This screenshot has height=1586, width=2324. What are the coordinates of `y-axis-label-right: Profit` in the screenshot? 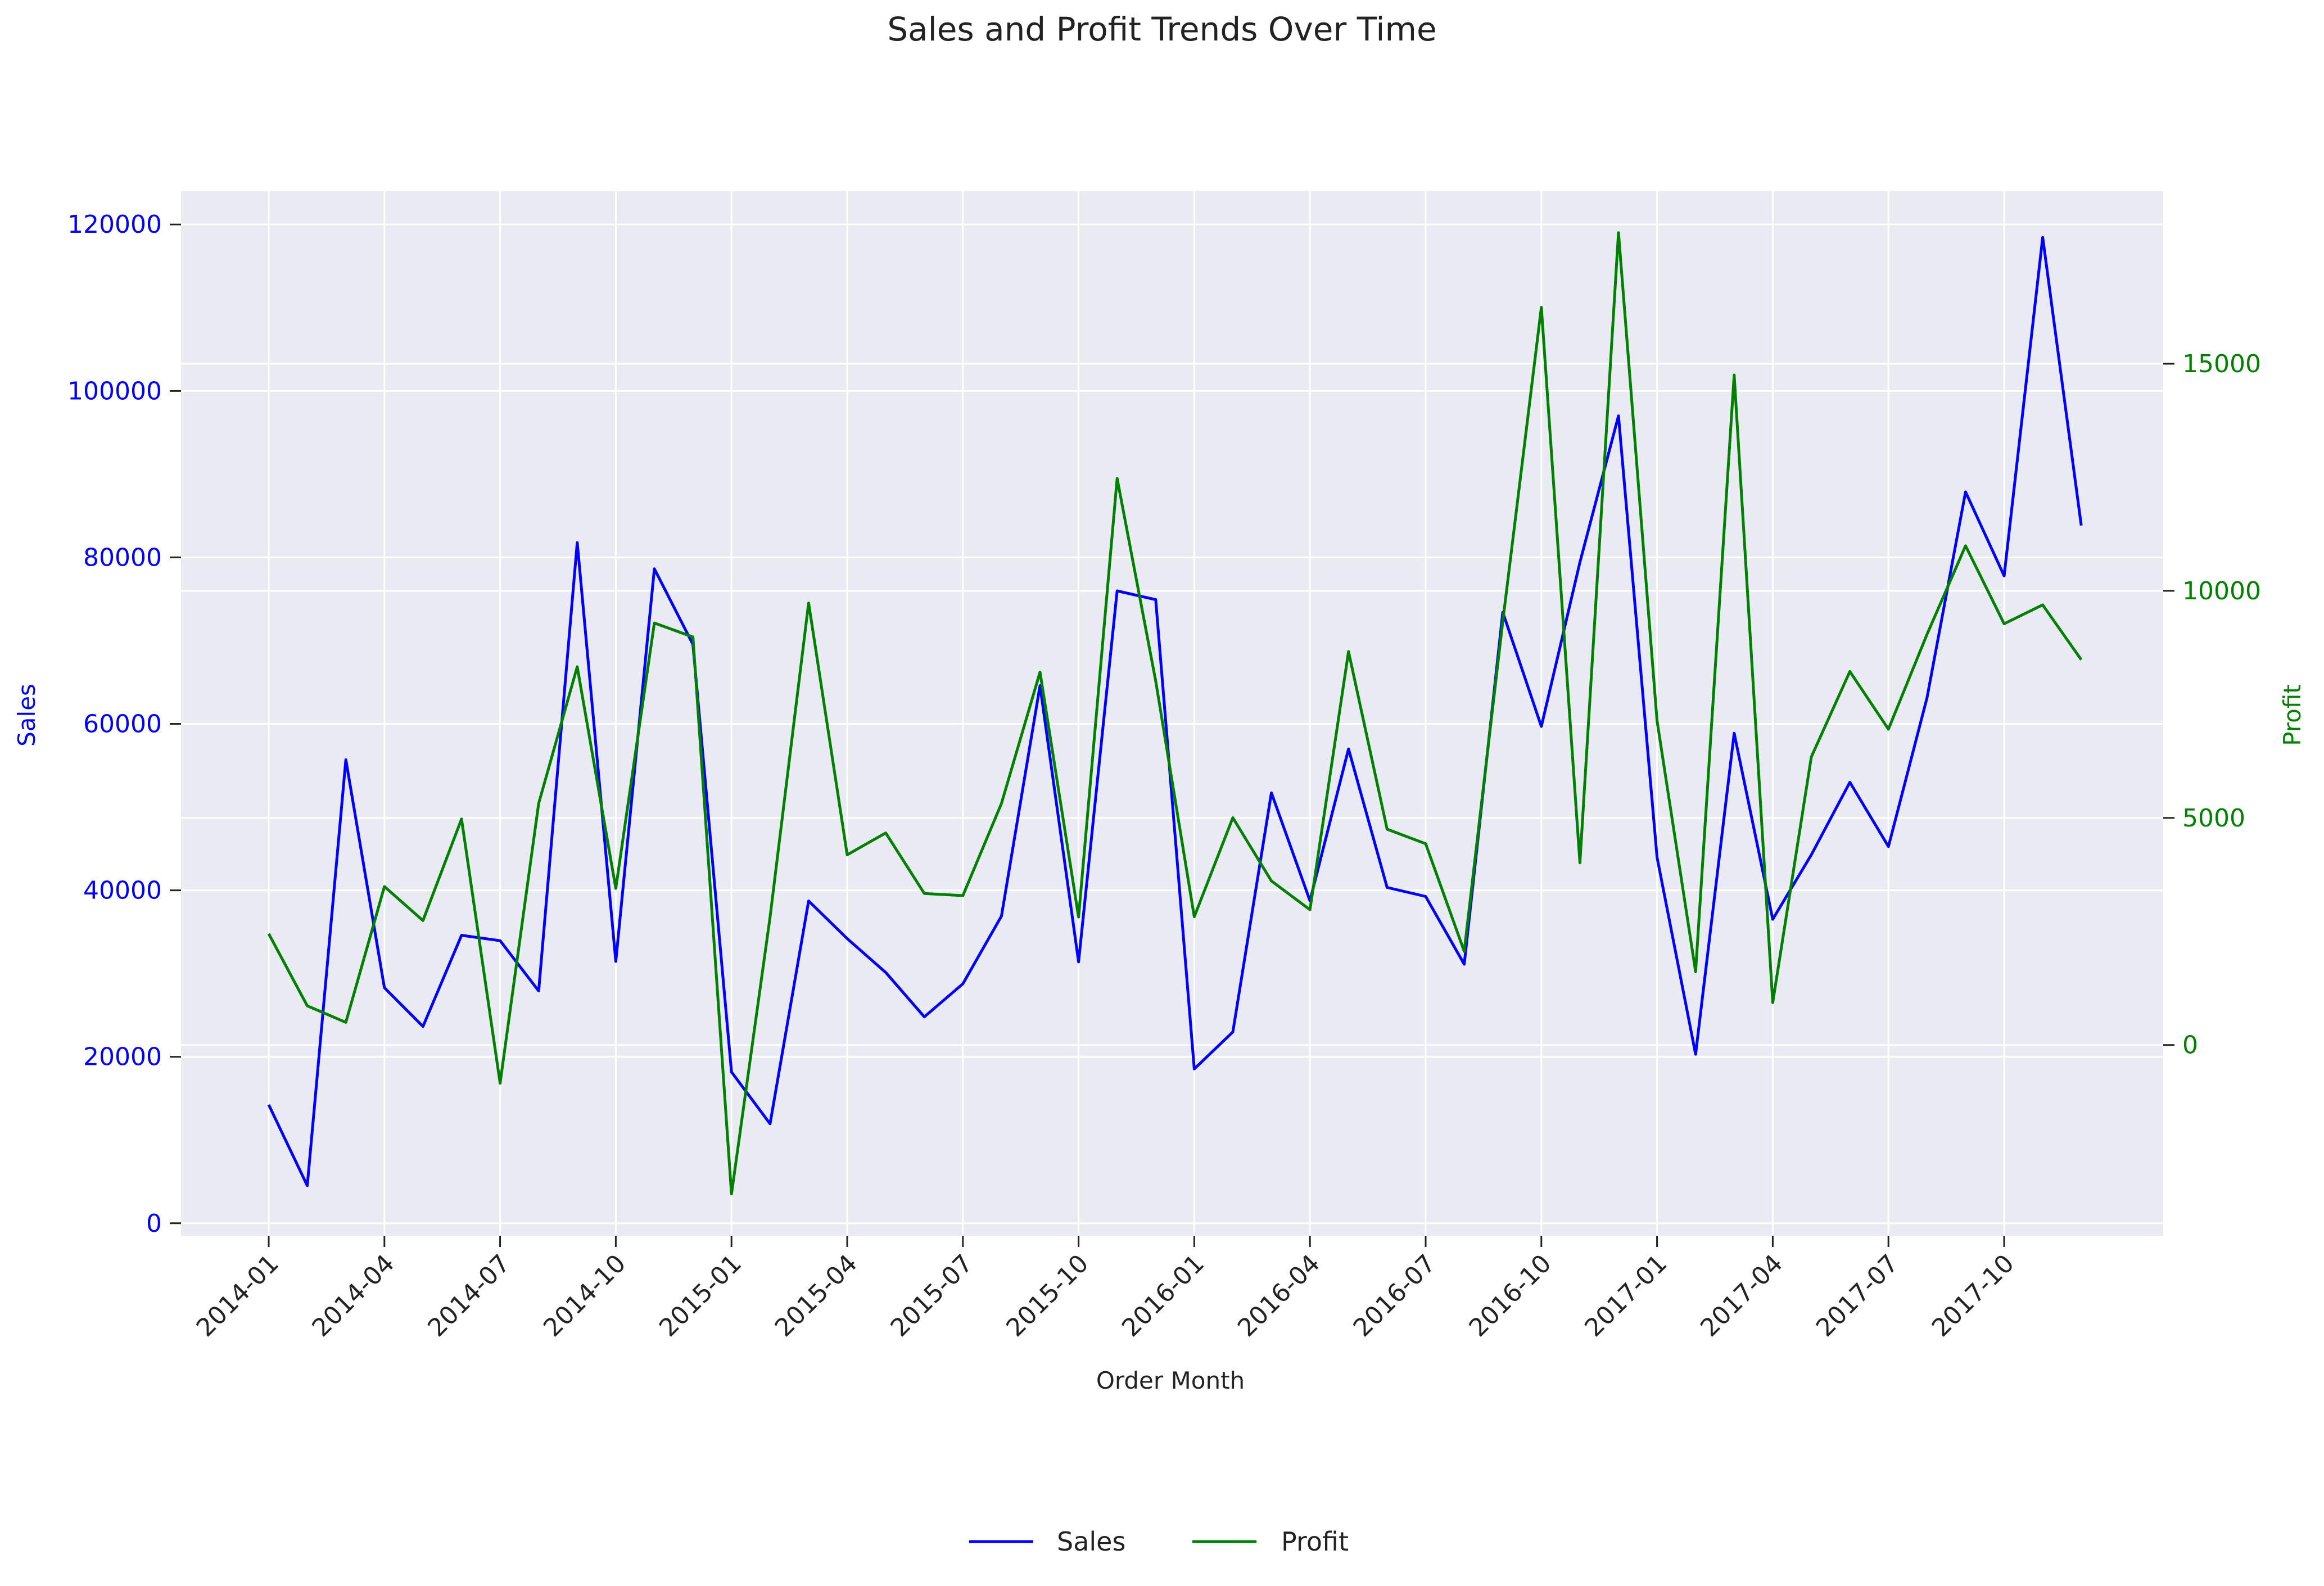 It's located at (2292, 715).